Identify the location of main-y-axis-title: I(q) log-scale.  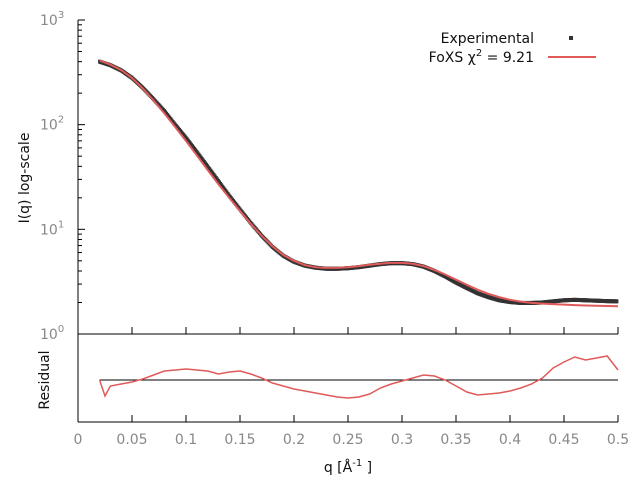
(25, 178).